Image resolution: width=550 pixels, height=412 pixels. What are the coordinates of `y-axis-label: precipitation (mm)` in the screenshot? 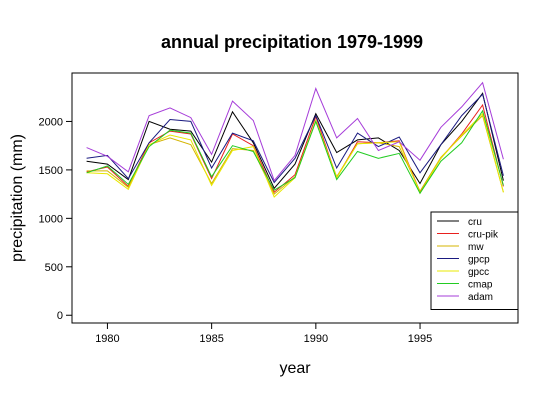 It's located at (17, 198).